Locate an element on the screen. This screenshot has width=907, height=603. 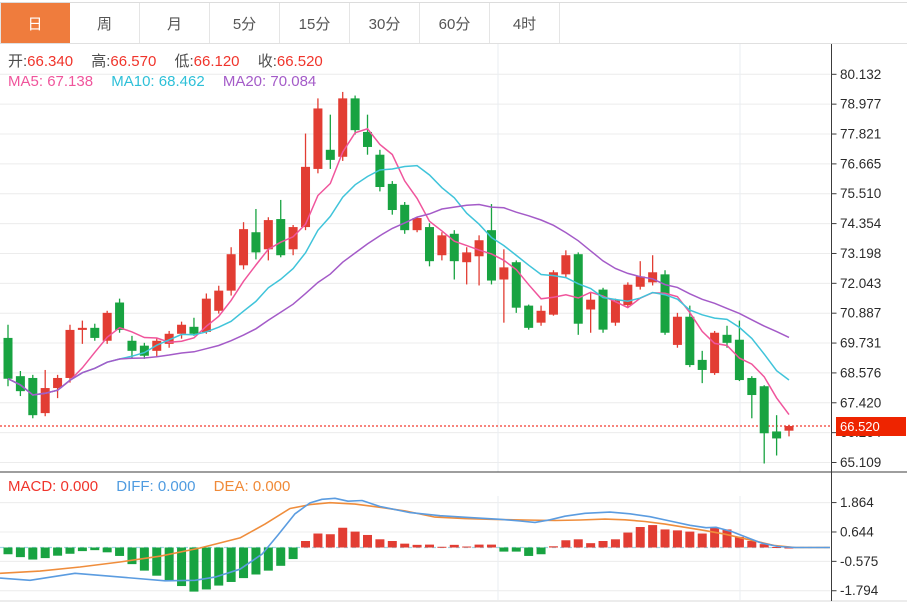
macd-readout: MACD: 0.000 DIFF: 0.000 DEA: 0.000 is located at coordinates (149, 486).